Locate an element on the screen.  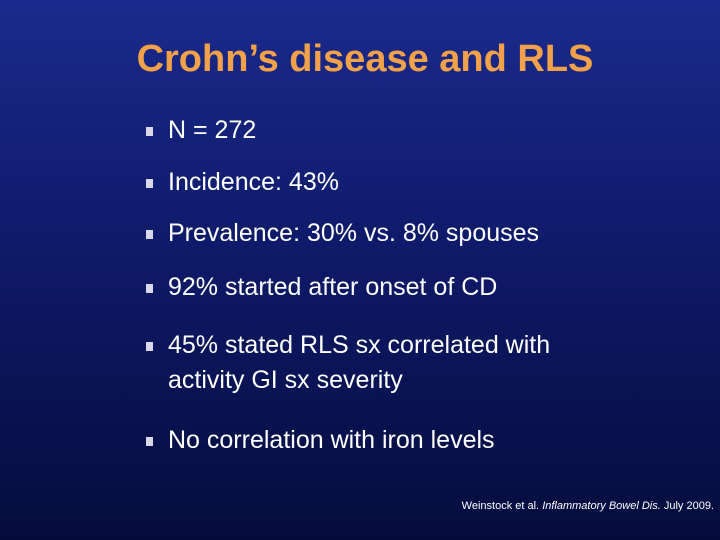
bullet-line: N = 272 is located at coordinates (212, 130).